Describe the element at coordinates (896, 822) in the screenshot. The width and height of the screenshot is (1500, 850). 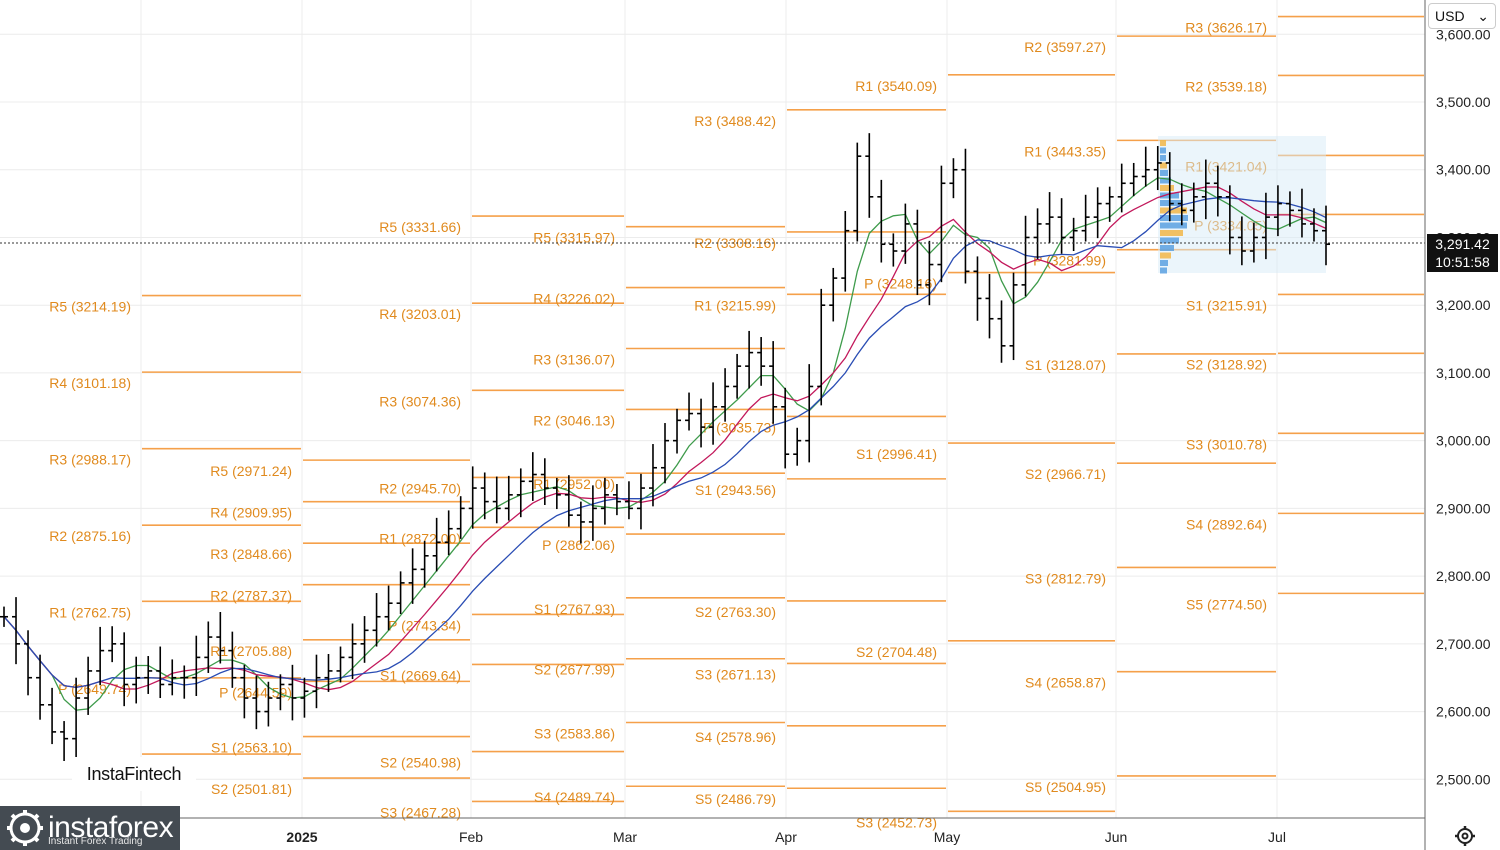
I see `pivot-label: S3 (2452.73)` at that location.